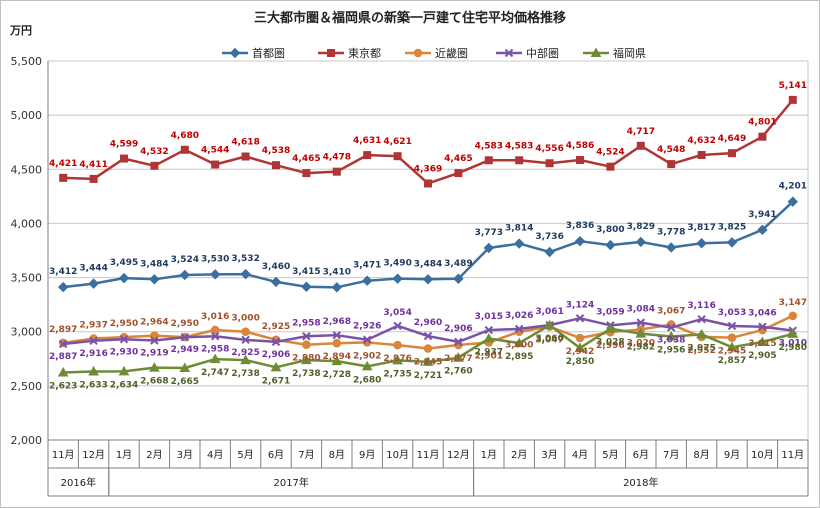 The width and height of the screenshot is (820, 508). Describe the element at coordinates (245, 455) in the screenshot. I see `x-tick-label: 5月` at that location.